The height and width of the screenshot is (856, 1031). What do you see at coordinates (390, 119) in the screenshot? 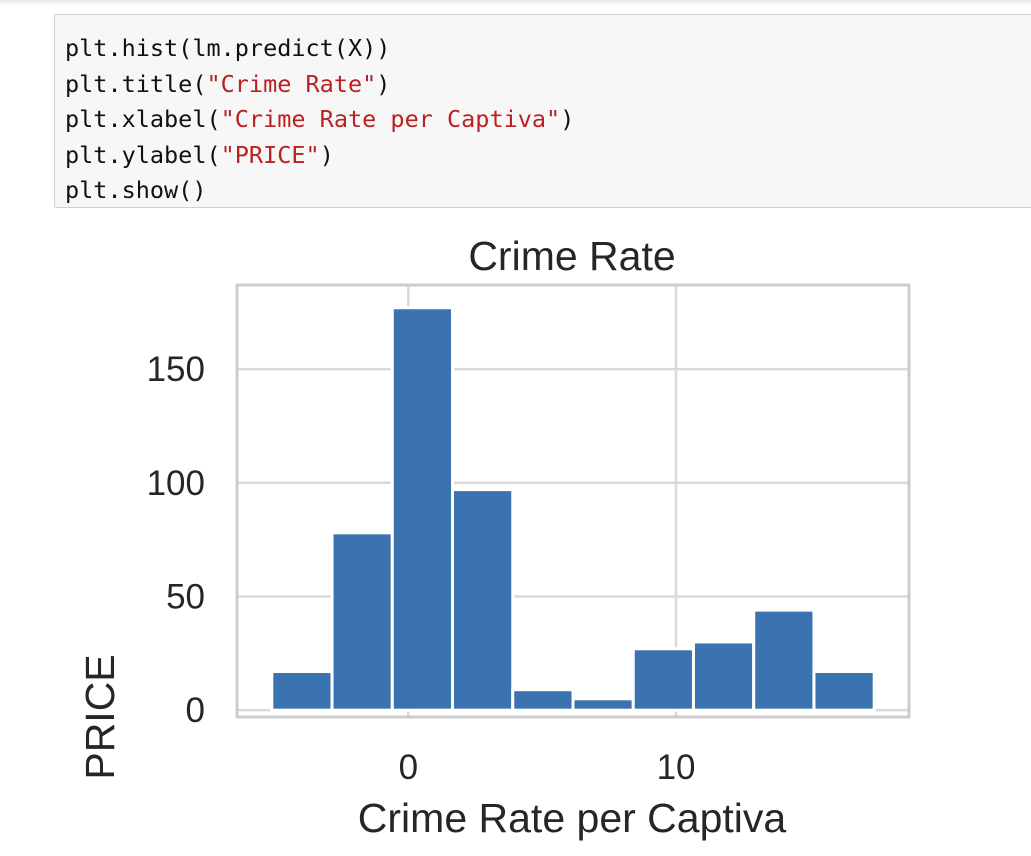
I see `code-string-token: "Crime Rate per Captiva"` at bounding box center [390, 119].